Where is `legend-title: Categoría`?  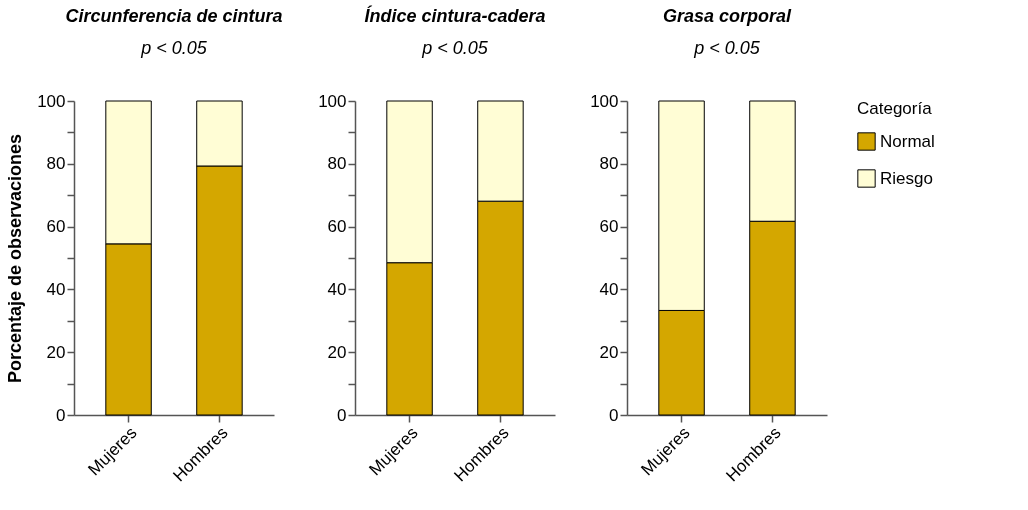
legend-title: Categoría is located at coordinates (895, 108).